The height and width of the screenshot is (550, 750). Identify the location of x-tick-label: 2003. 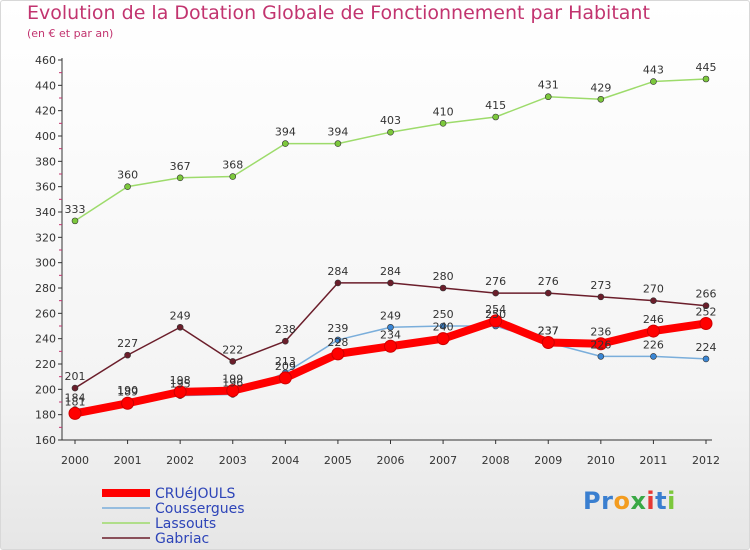
(233, 460).